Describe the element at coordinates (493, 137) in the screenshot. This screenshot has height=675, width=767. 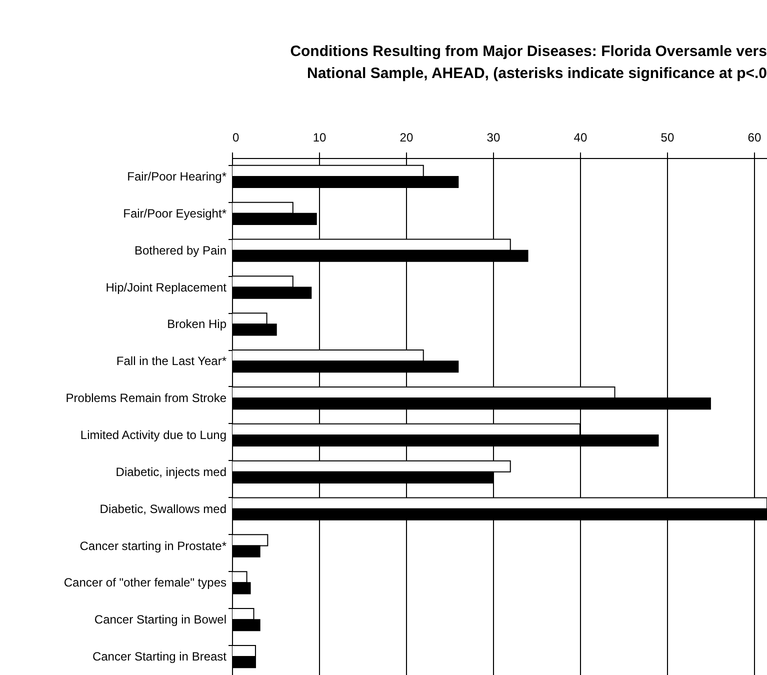
I see `x-tick-label: 30` at that location.